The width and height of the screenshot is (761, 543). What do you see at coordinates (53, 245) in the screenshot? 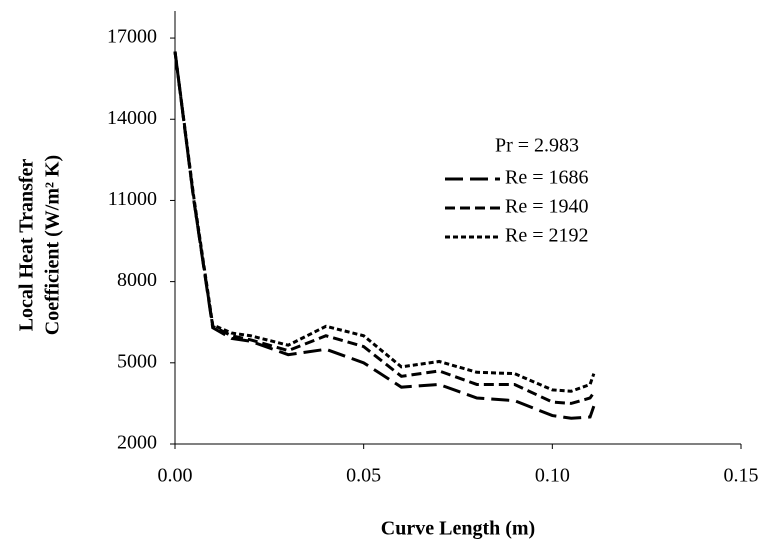
I see `y-axis-title: Coefficient (W/m² K)` at bounding box center [53, 245].